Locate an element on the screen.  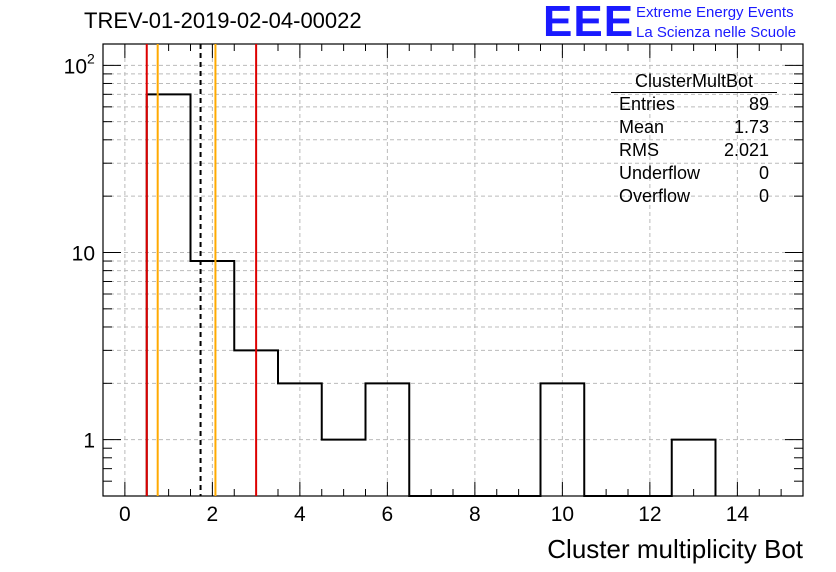
x-axis-title: Cluster multiplicity Bot is located at coordinates (675, 549).